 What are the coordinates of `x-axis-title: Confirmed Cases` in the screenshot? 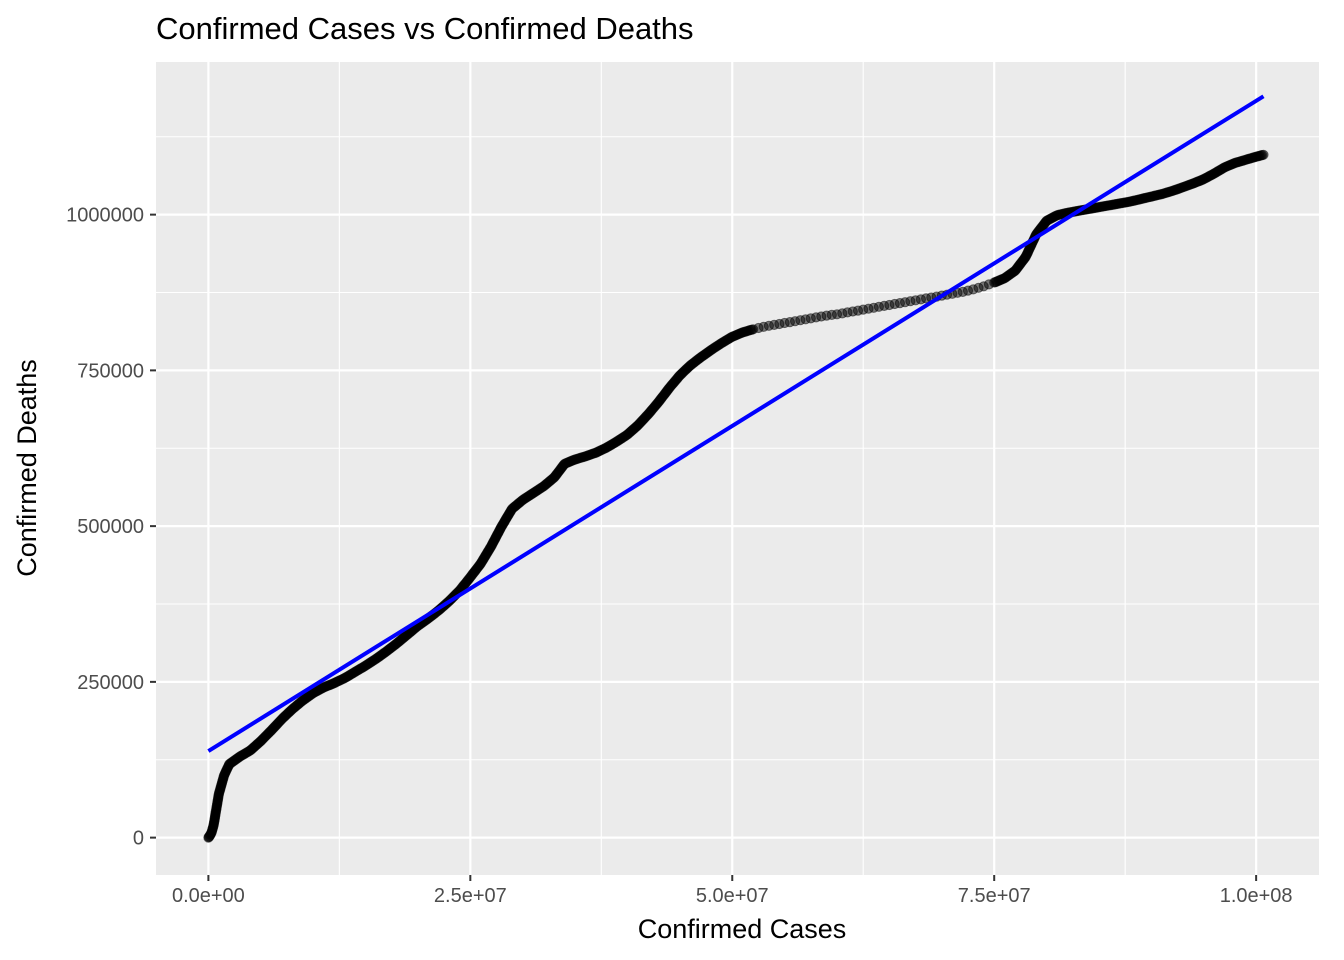 It's located at (742, 929).